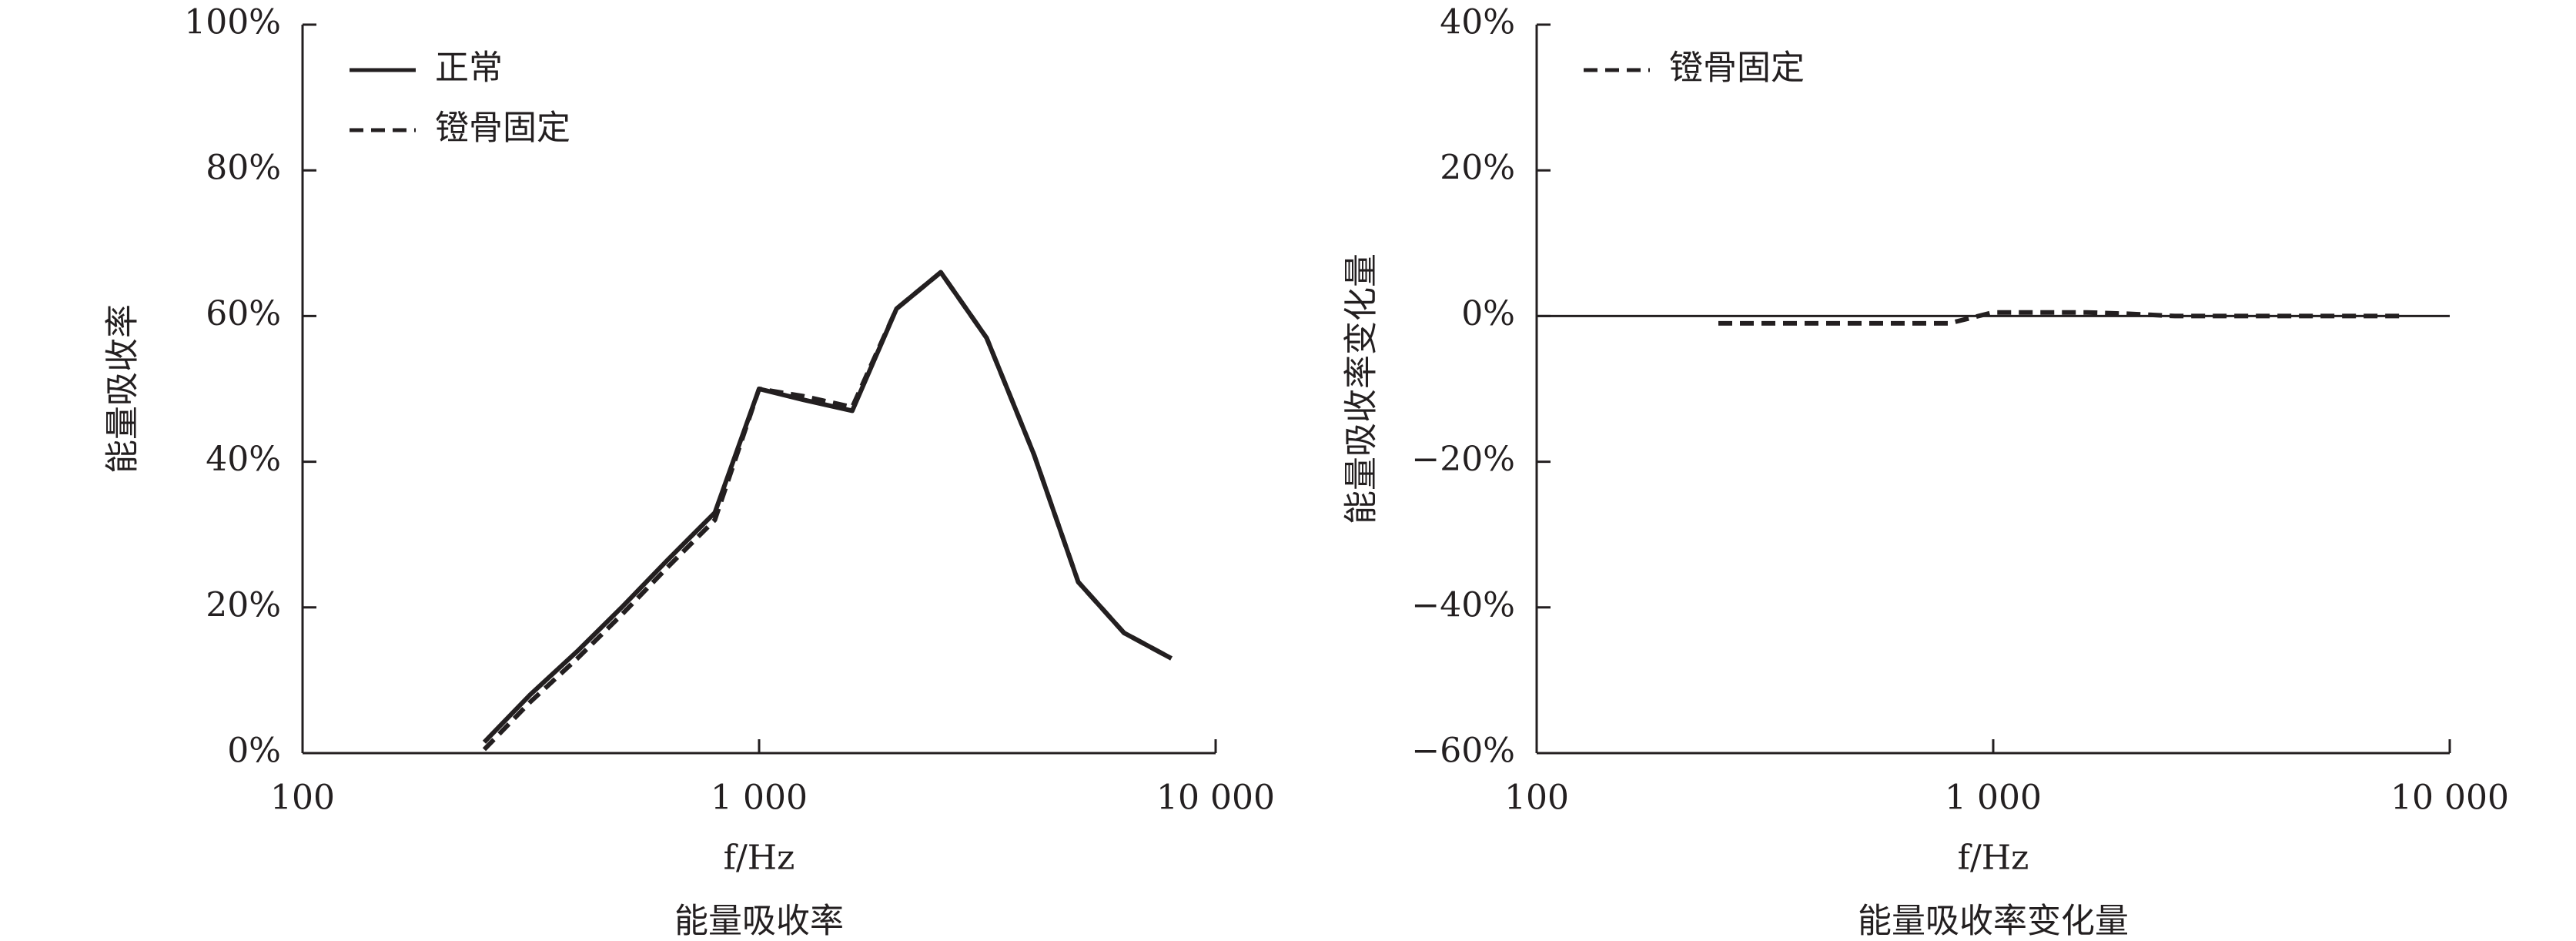  What do you see at coordinates (1463, 605) in the screenshot?
I see `y-tick-label: −40%` at bounding box center [1463, 605].